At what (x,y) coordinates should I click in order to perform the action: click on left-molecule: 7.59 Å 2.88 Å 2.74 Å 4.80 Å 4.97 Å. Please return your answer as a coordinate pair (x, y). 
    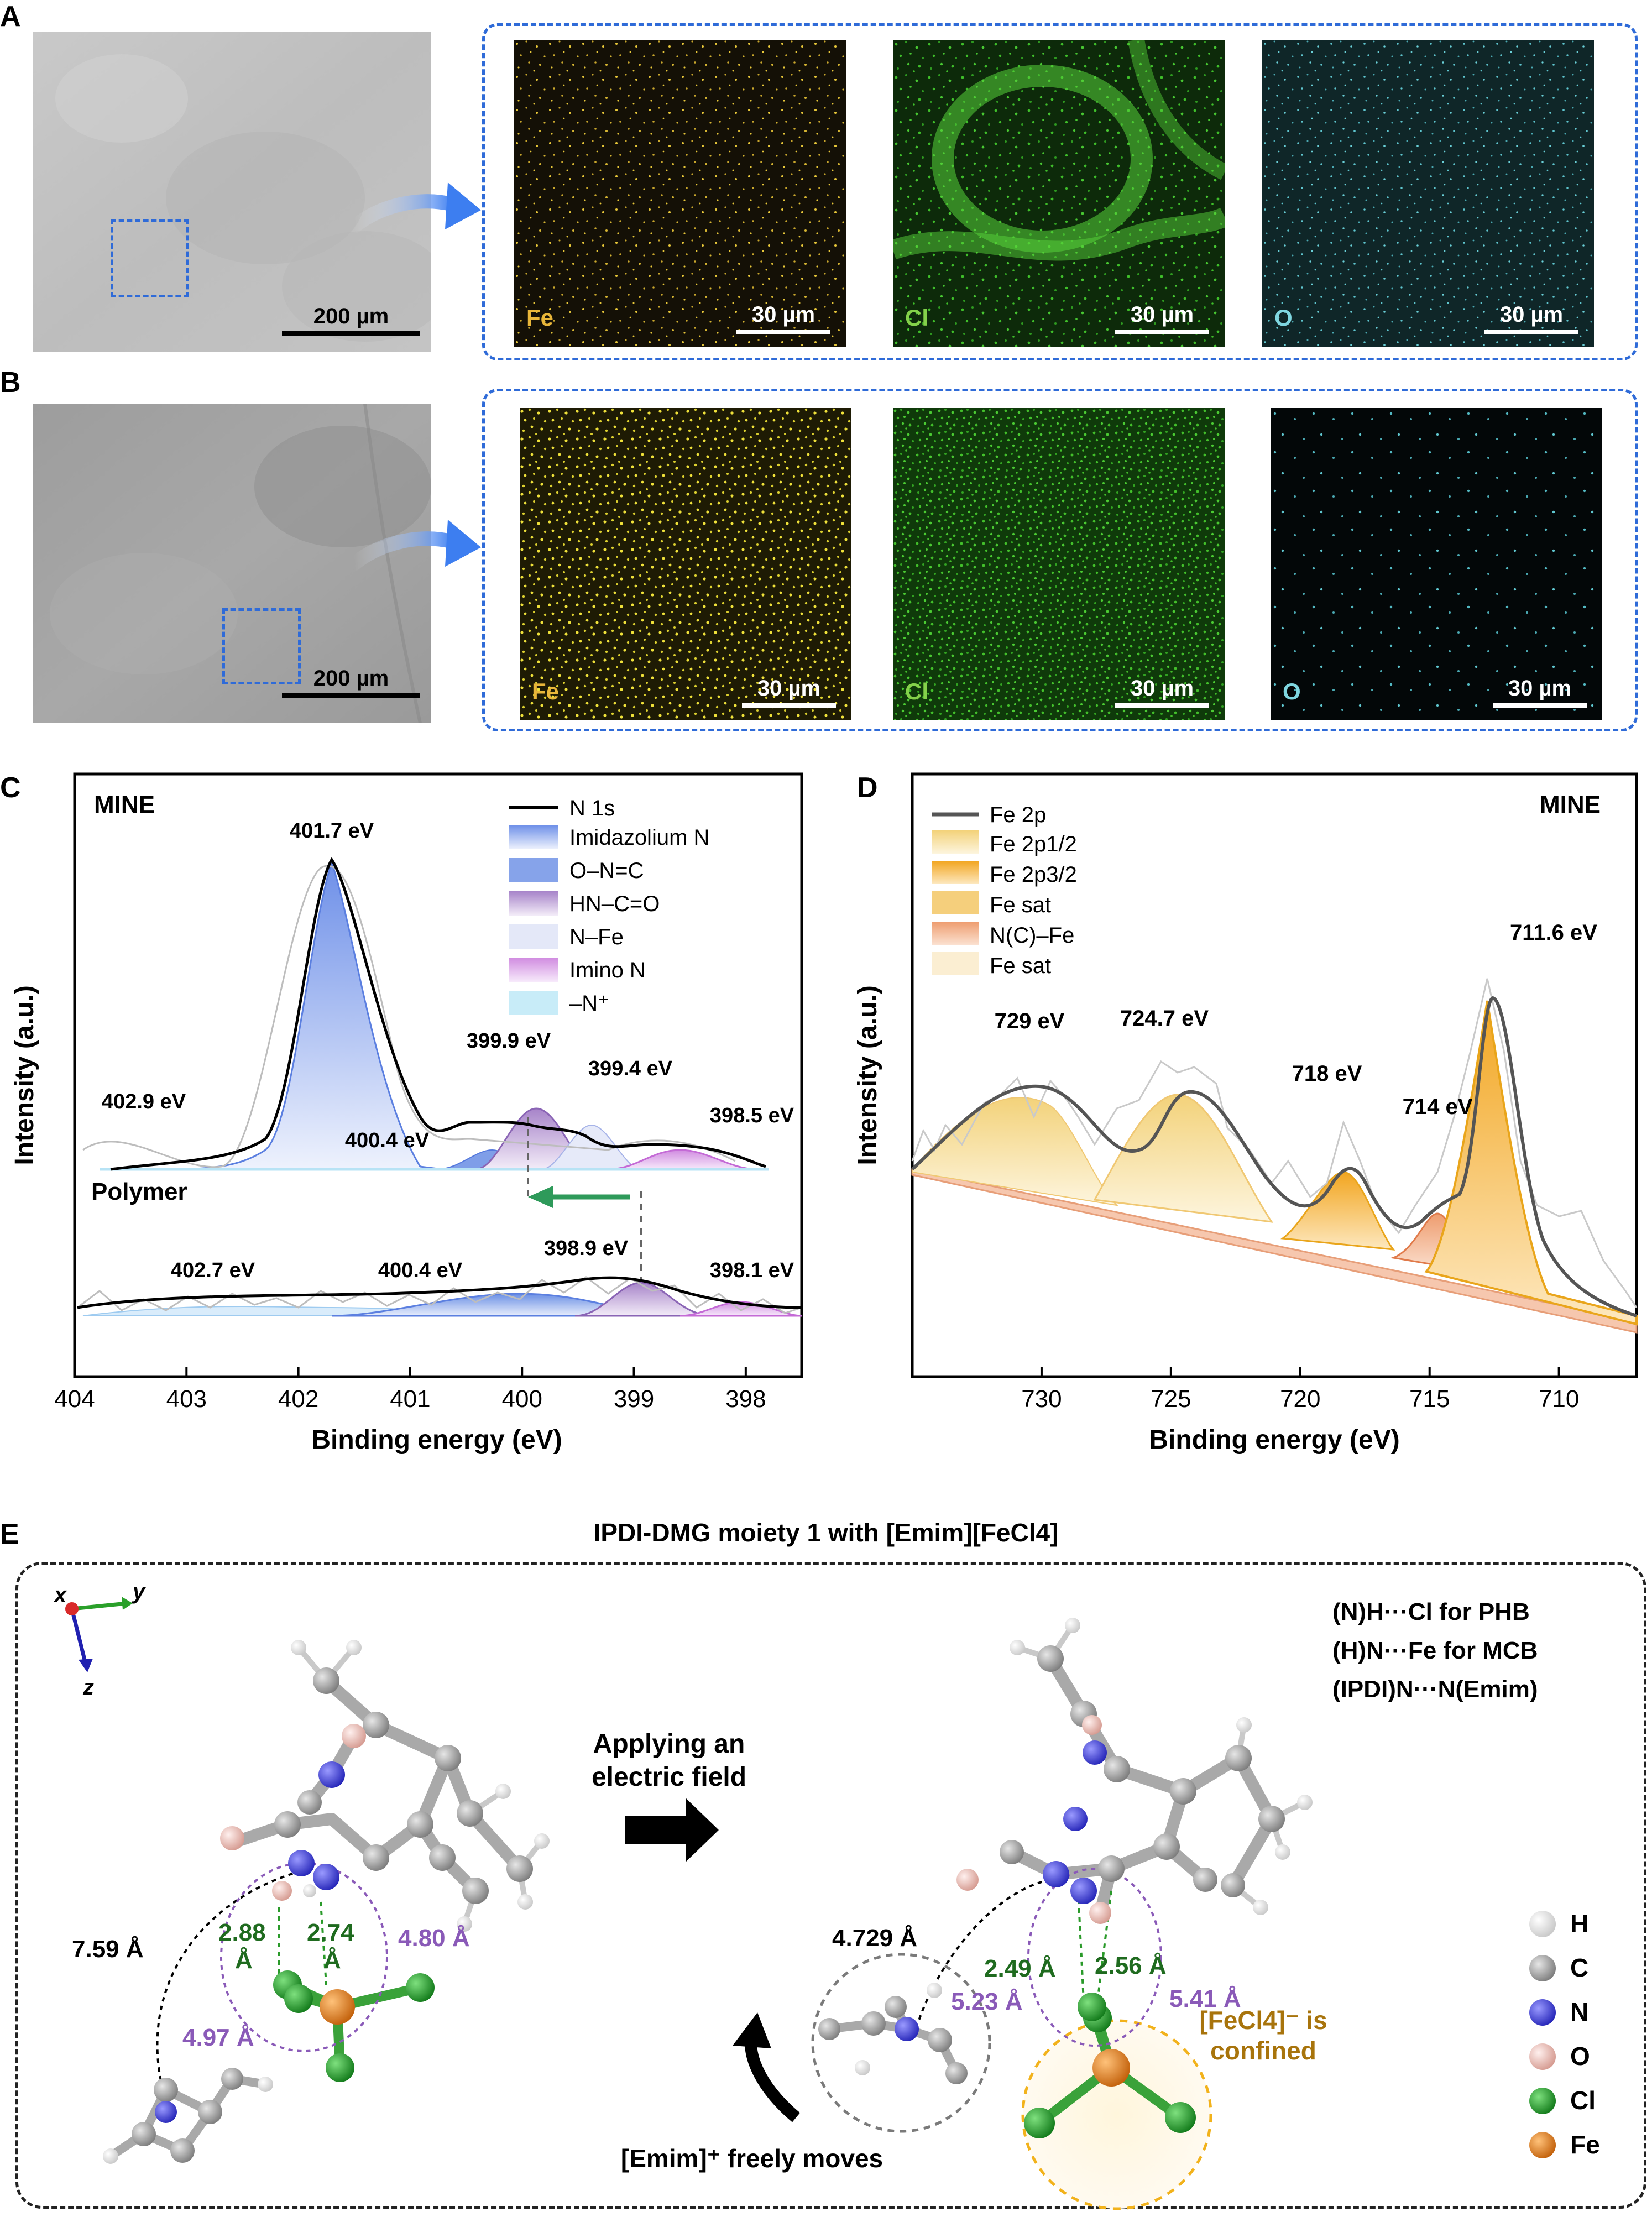
    Looking at the image, I should click on (311, 1902).